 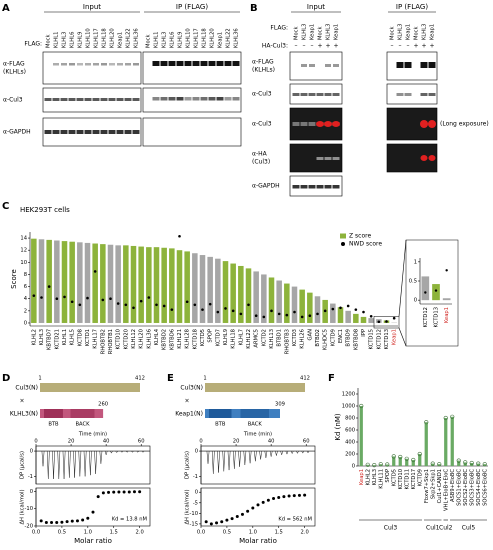 What do you see at coordinates (343, 244) in the screenshot?
I see `legend-marker` at bounding box center [343, 244].